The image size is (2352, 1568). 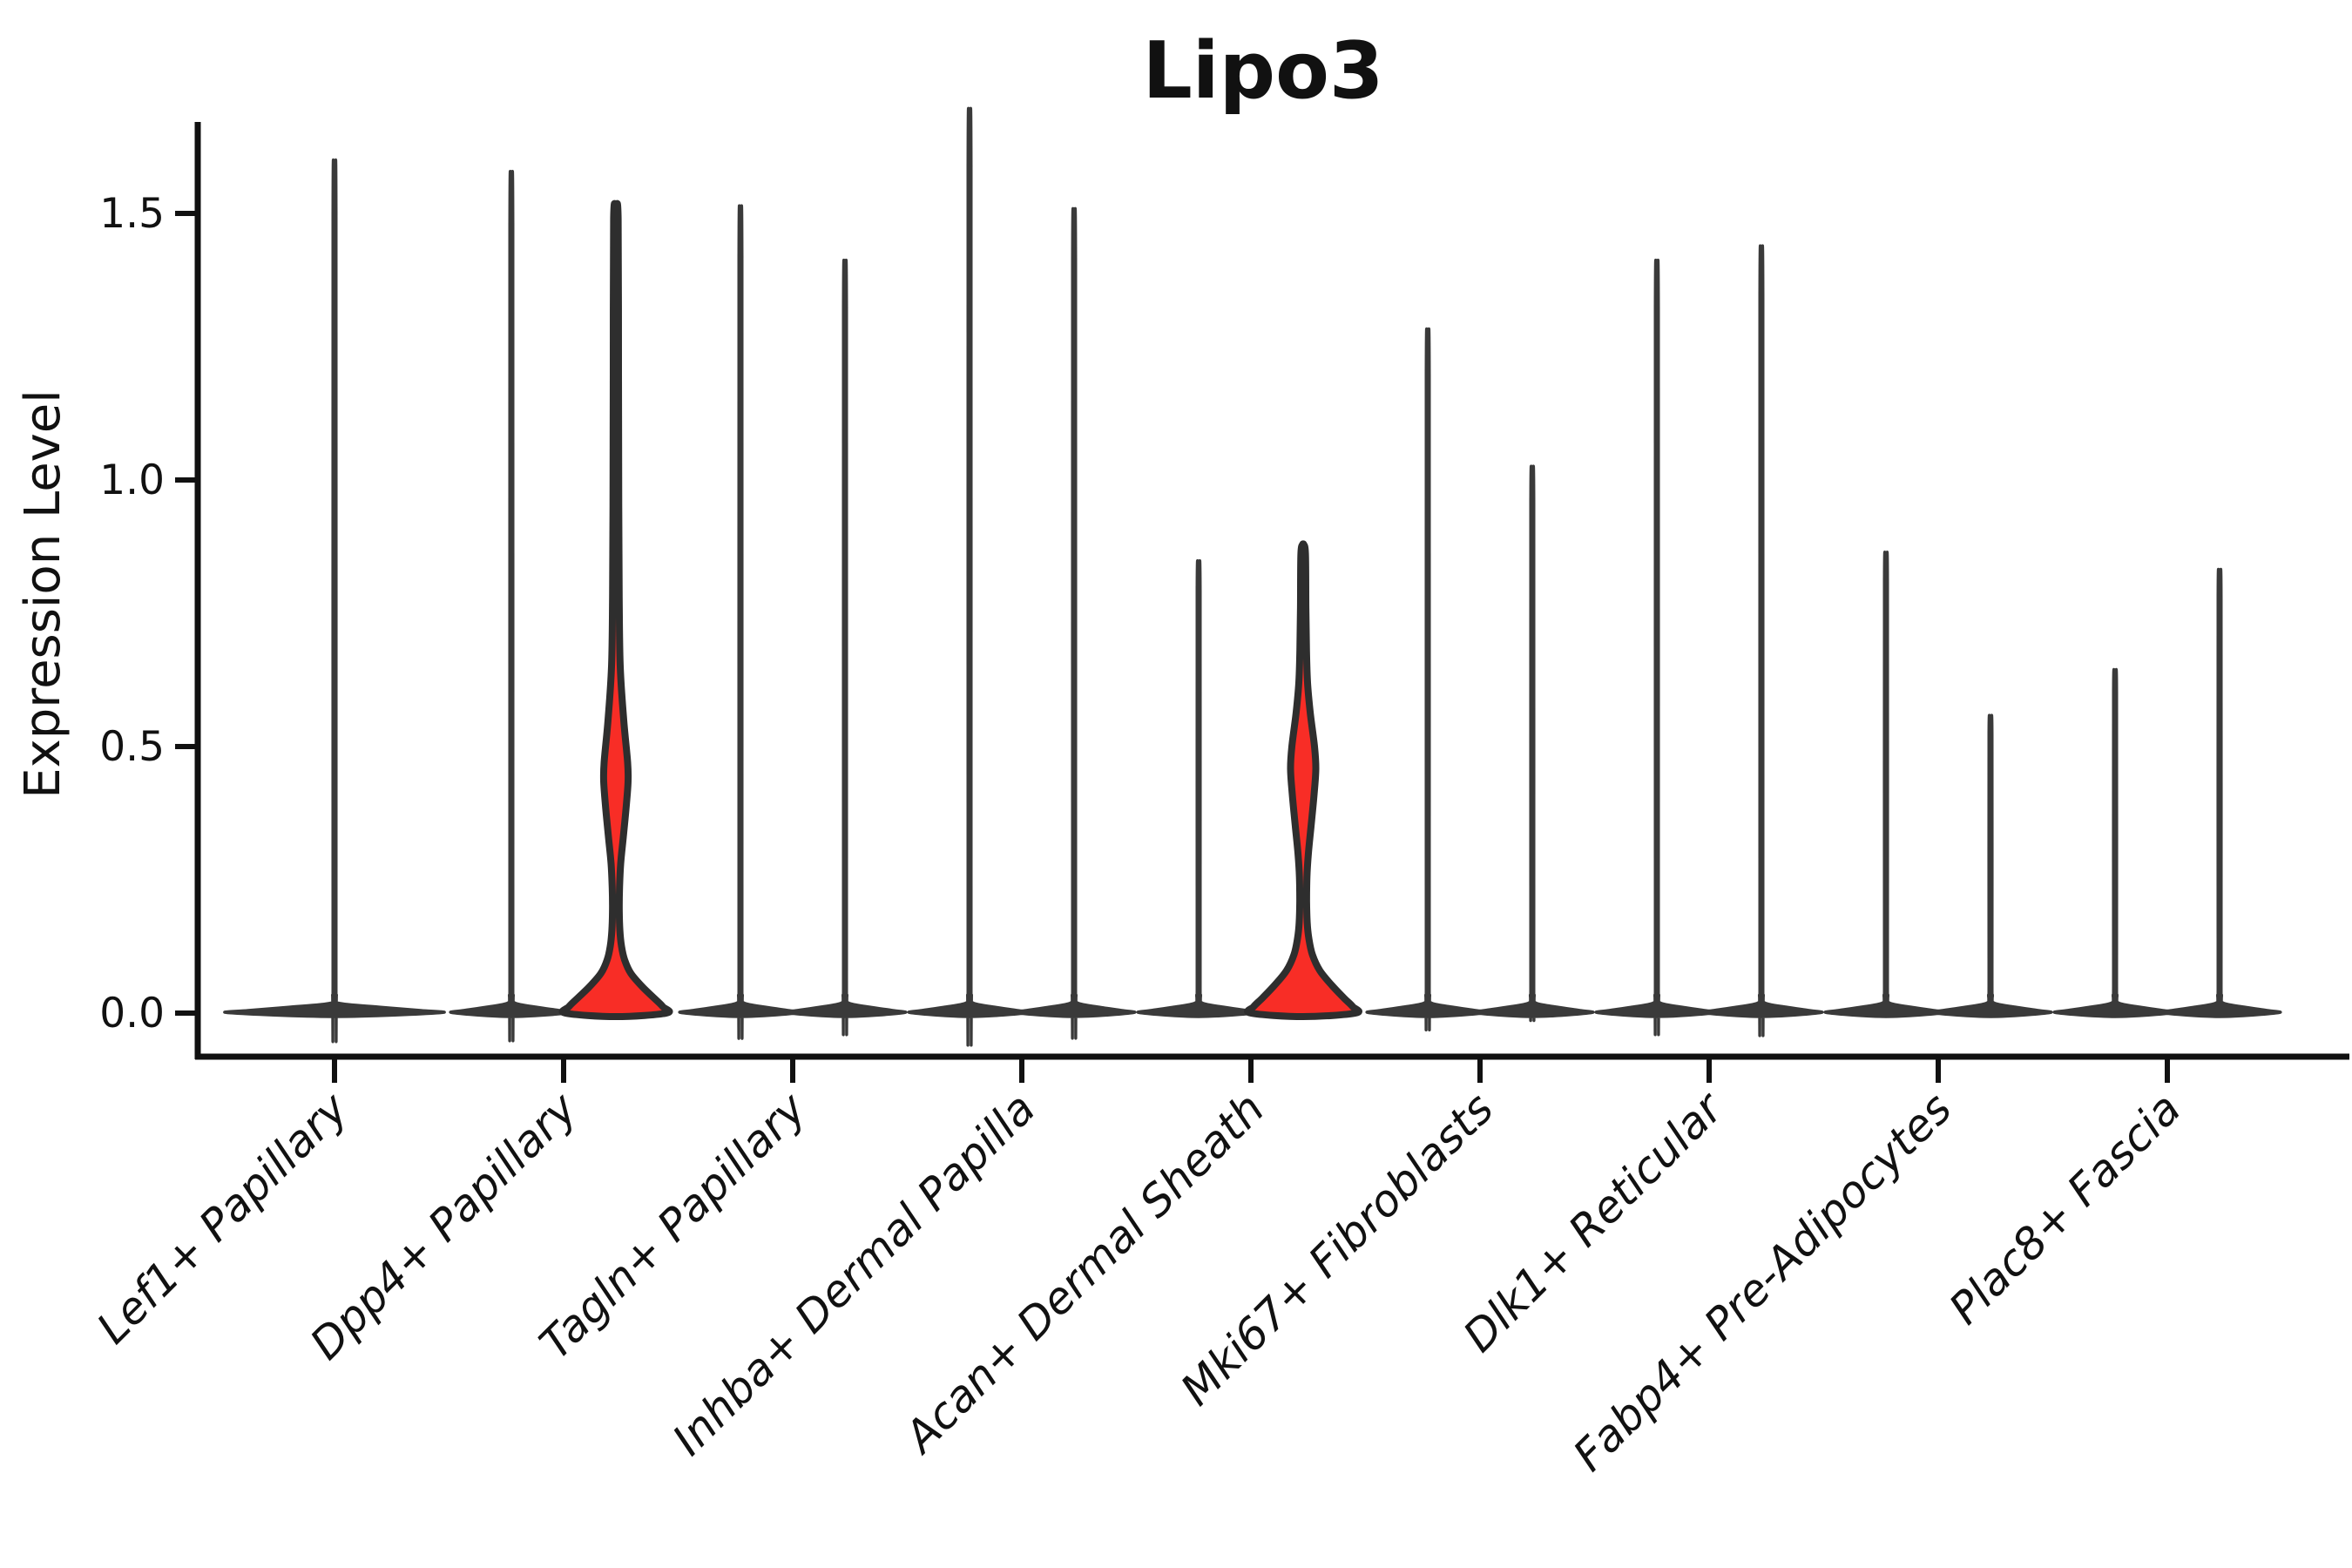 I want to click on y-tick-label: 1.5, so click(x=132, y=214).